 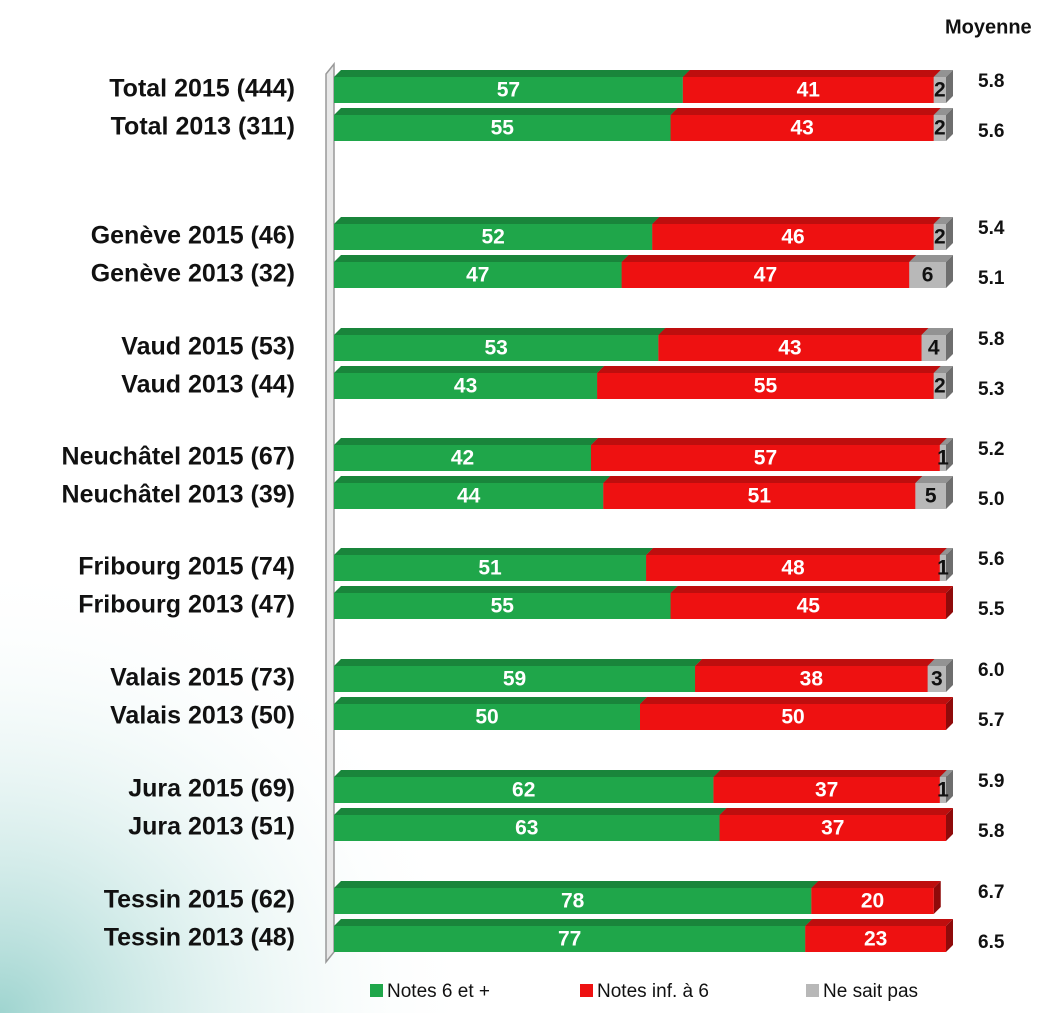 What do you see at coordinates (526, 828) in the screenshot?
I see `segment-label: 63` at bounding box center [526, 828].